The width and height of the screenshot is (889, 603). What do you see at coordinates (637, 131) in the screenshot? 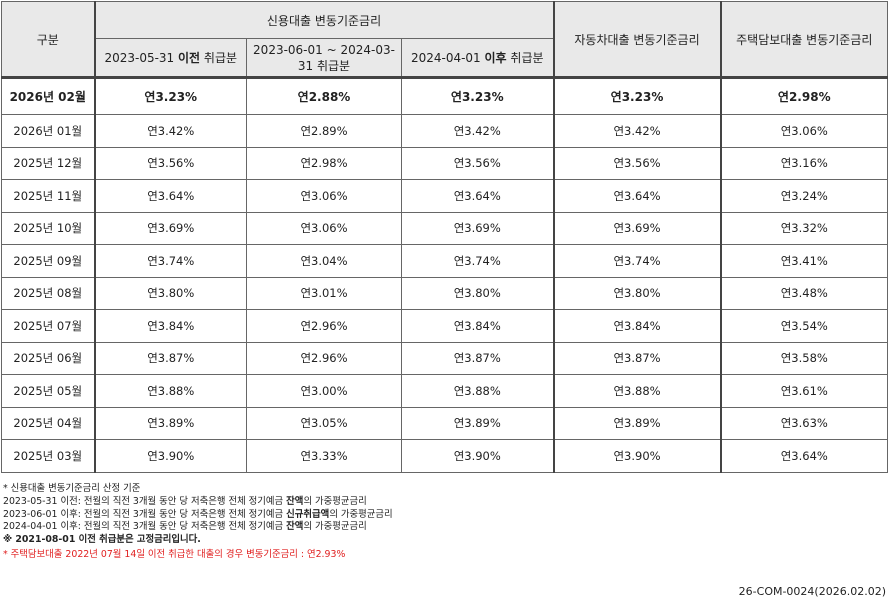
I see `cell-auto: 연3.42%` at bounding box center [637, 131].